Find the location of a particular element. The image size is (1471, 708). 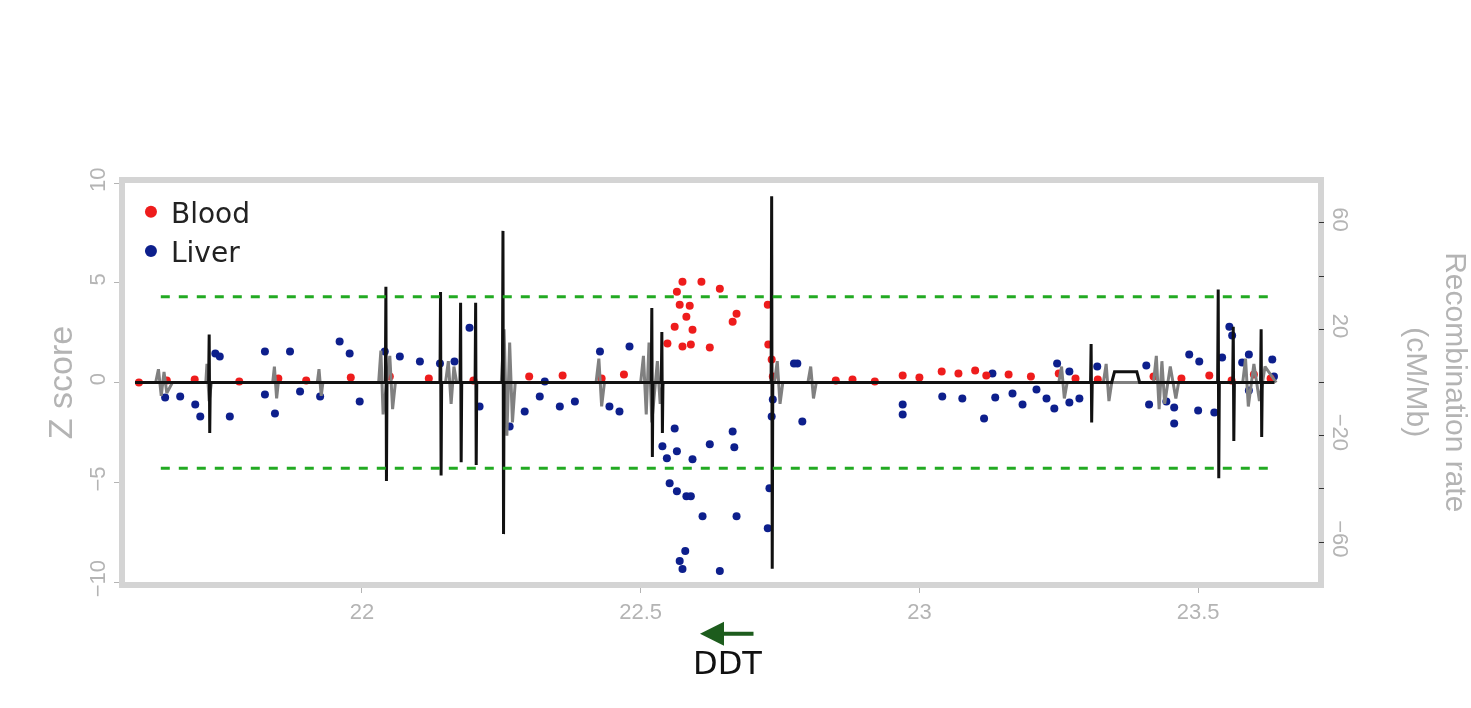

x-tick-label: 23.5 is located at coordinates (1198, 612).